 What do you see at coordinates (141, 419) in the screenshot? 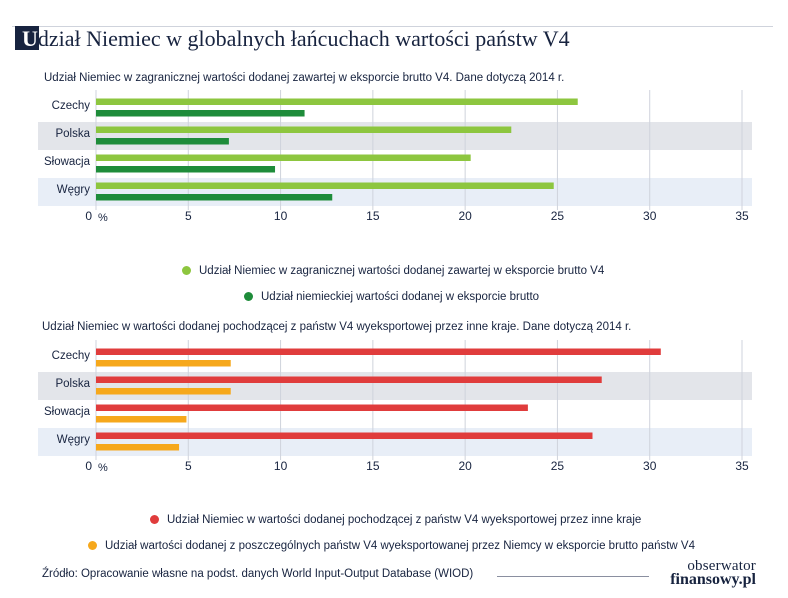
I see `chart2-bar-słowacja-s2` at bounding box center [141, 419].